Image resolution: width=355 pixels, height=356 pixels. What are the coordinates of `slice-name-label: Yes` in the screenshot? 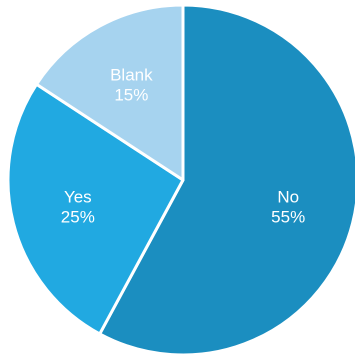 It's located at (78, 197).